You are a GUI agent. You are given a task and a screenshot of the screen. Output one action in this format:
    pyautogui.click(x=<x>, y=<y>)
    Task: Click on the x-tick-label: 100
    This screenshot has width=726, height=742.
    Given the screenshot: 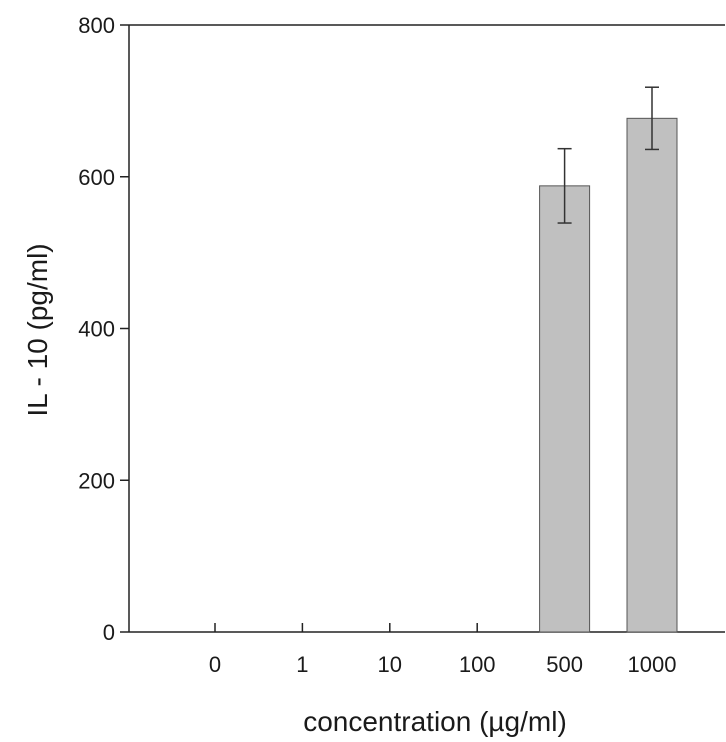 What is the action you would take?
    pyautogui.click(x=477, y=664)
    